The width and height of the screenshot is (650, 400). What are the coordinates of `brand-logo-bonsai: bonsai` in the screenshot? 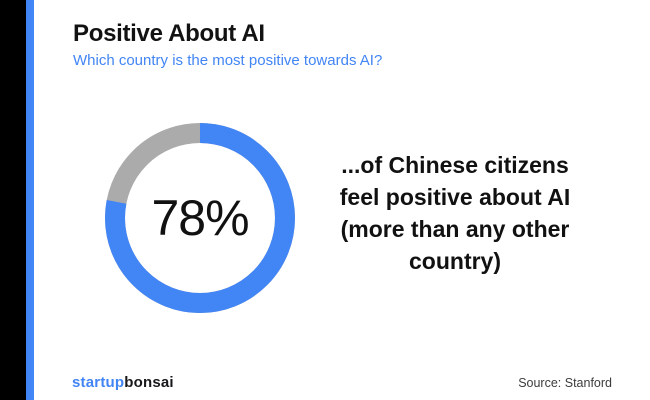 It's located at (149, 382).